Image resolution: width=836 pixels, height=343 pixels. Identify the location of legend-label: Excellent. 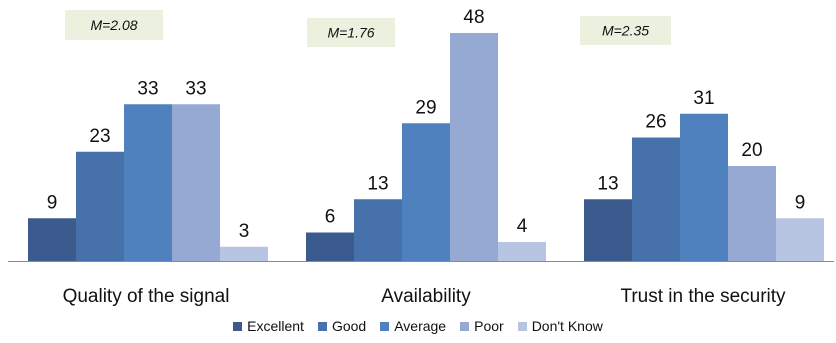
(275, 326).